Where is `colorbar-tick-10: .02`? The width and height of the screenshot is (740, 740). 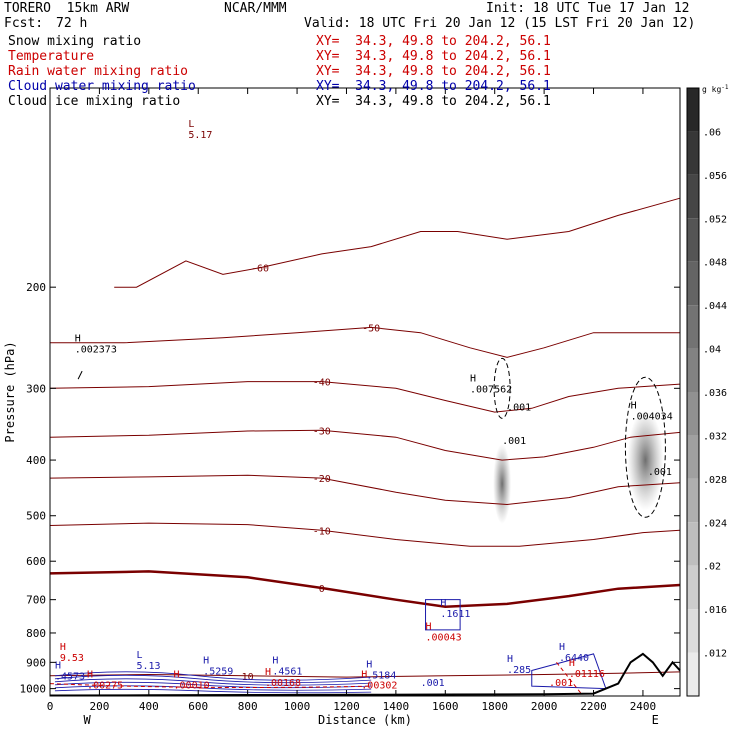 colorbar-tick-10: .02 is located at coordinates (712, 567).